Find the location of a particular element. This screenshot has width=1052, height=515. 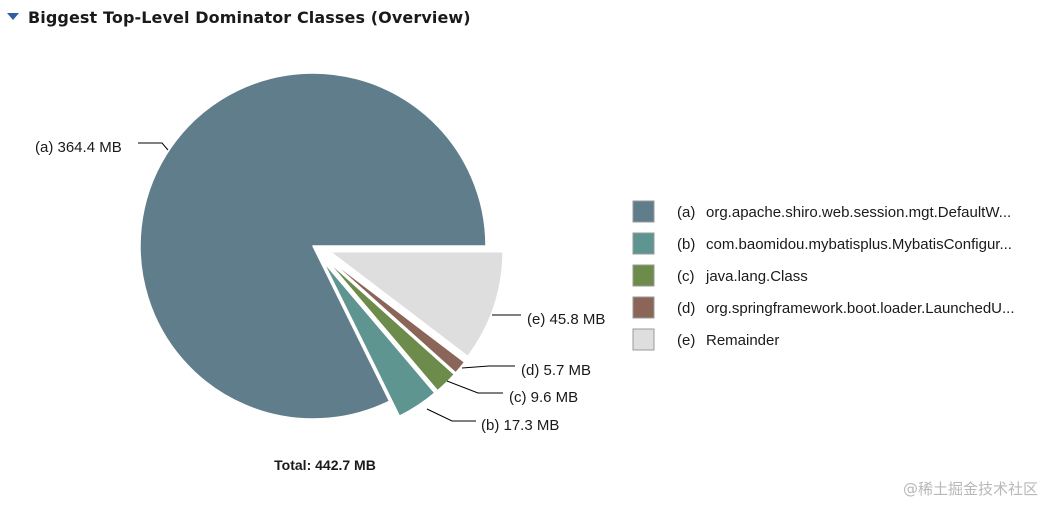

pie-slice-d is located at coordinates (396, 315).